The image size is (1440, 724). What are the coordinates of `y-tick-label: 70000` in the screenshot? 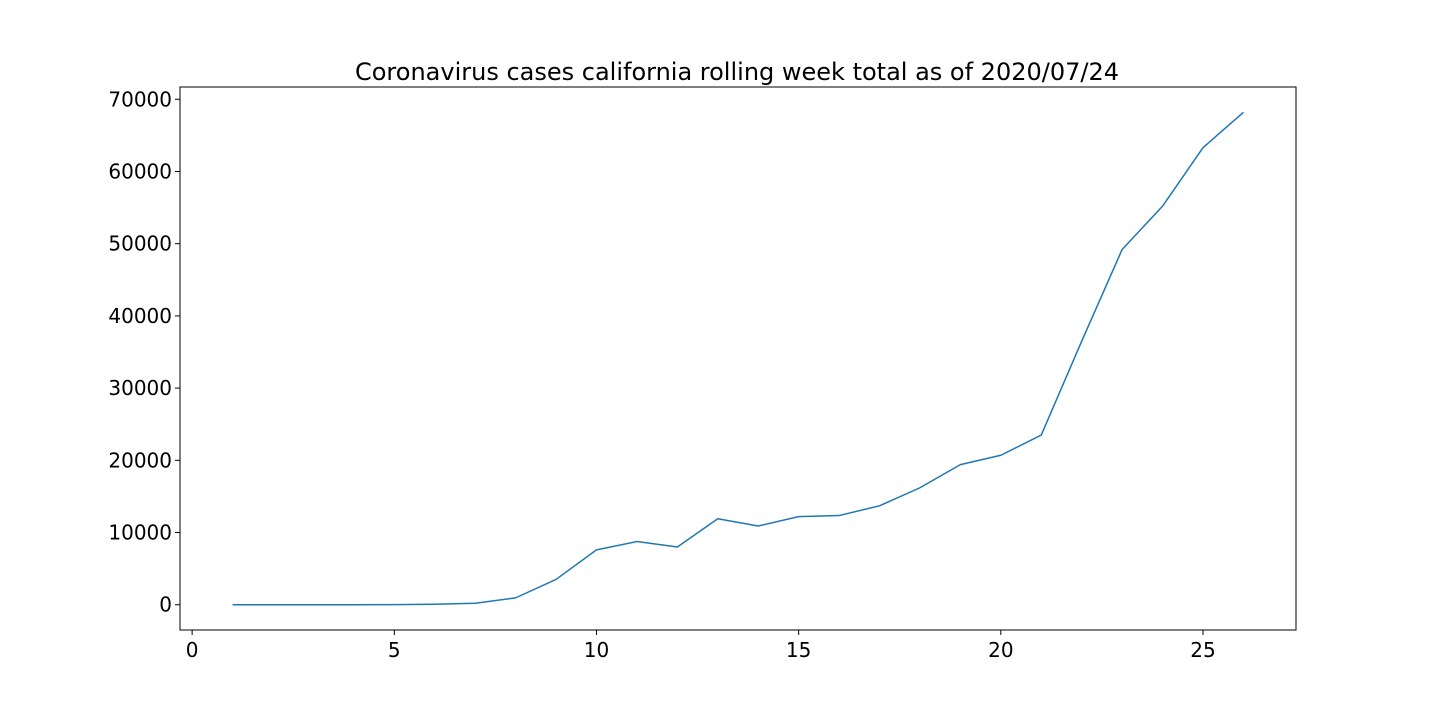 It's located at (140, 99).